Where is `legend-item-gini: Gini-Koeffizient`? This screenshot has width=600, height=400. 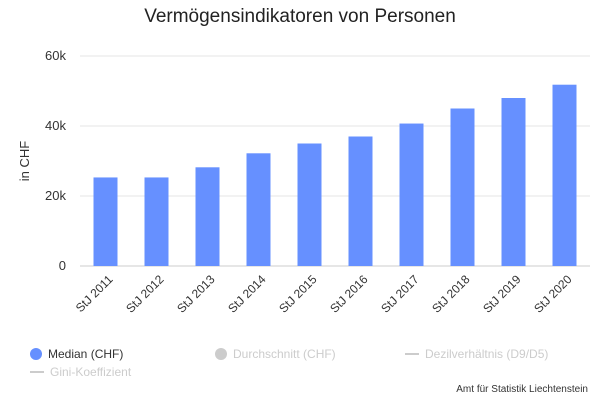 legend-item-gini: Gini-Koeffizient is located at coordinates (80, 372).